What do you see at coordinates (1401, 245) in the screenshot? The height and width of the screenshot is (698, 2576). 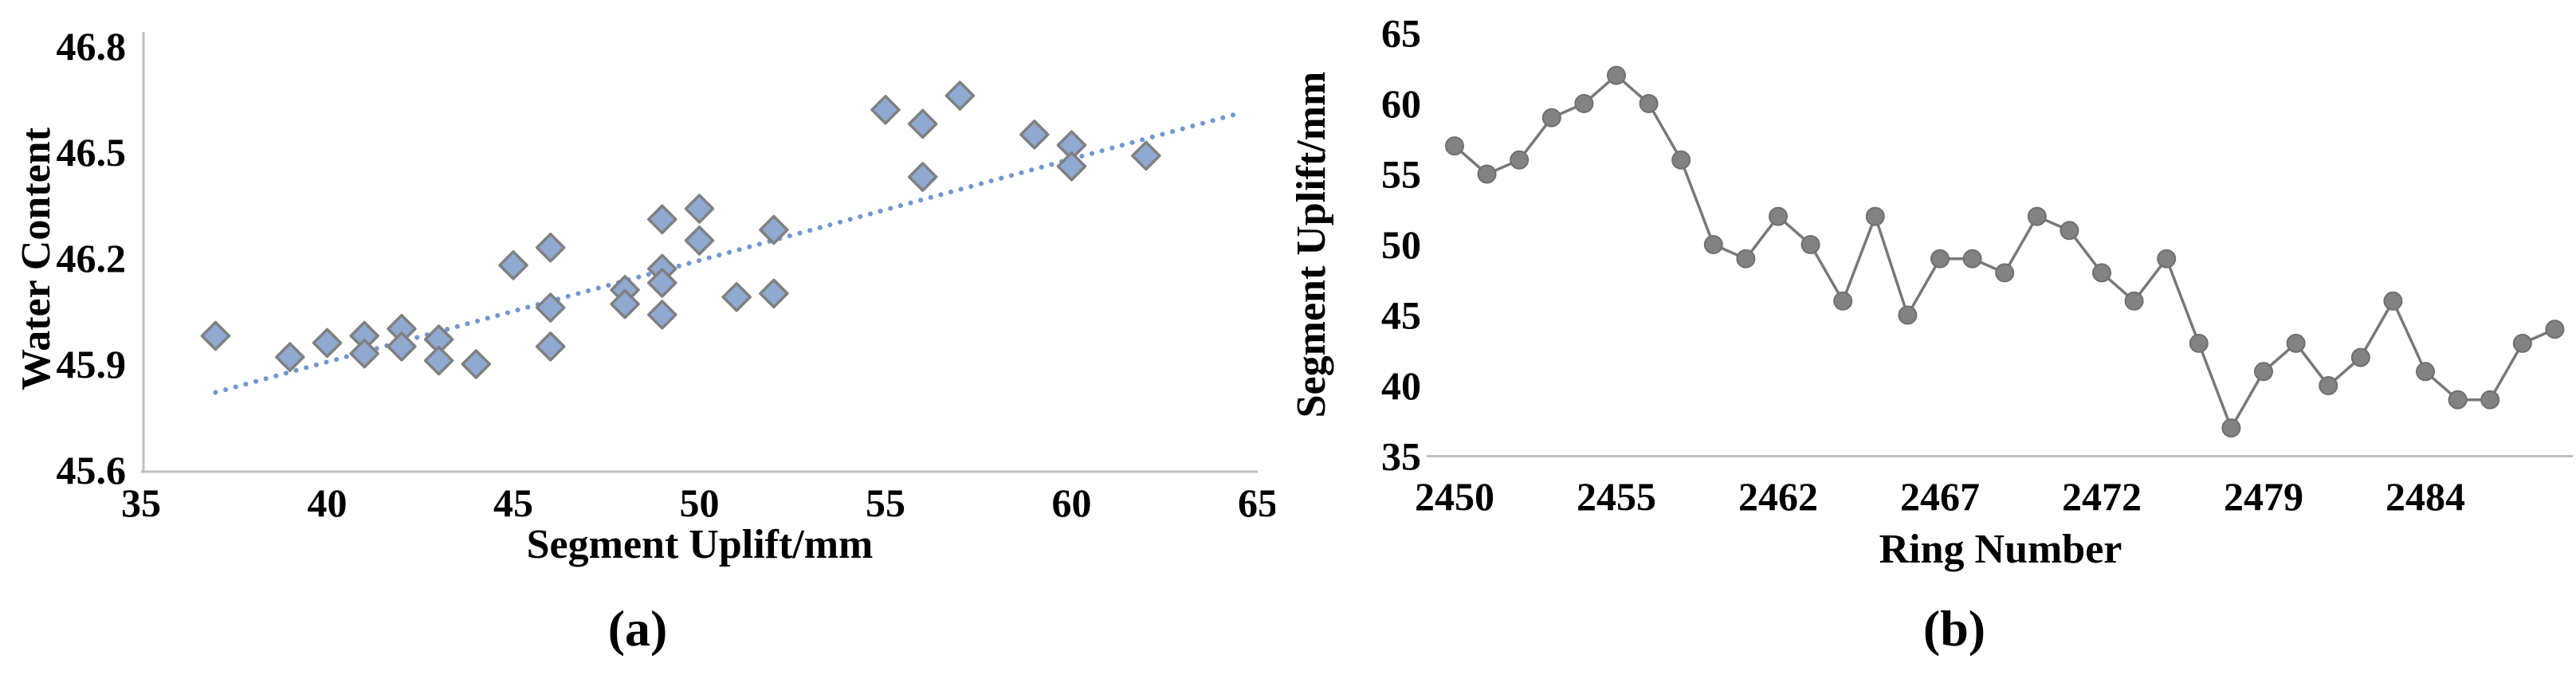 I see `y-tick-label: 50` at bounding box center [1401, 245].